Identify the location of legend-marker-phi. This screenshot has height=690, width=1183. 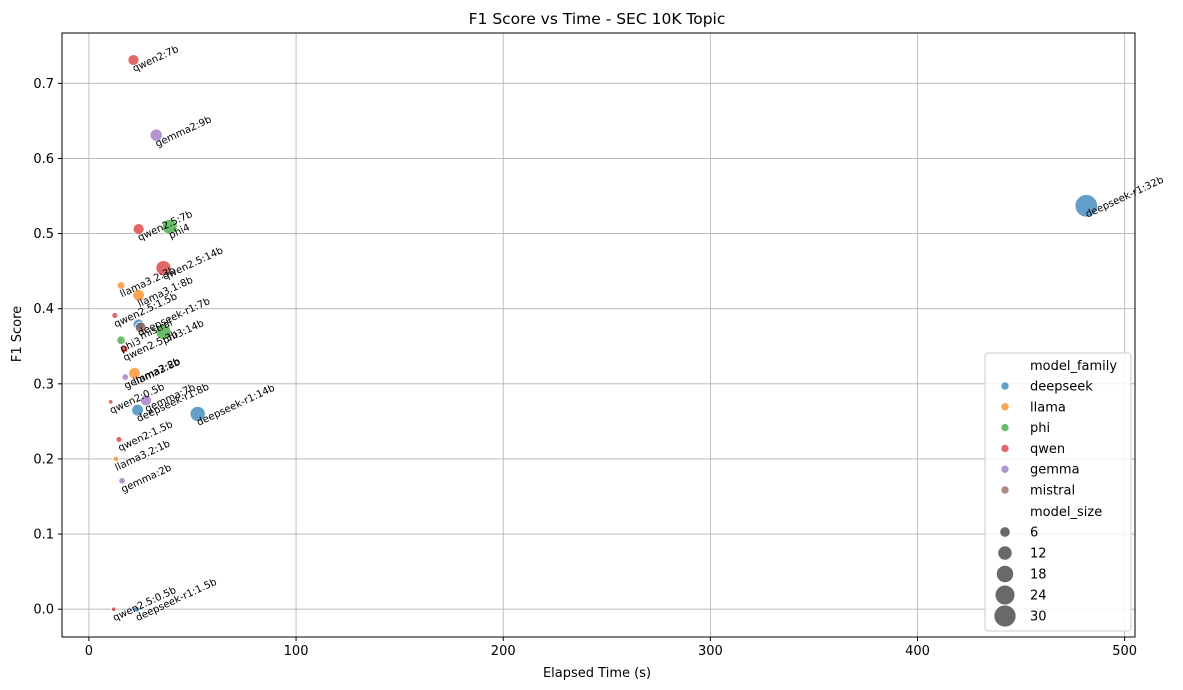
(1005, 427).